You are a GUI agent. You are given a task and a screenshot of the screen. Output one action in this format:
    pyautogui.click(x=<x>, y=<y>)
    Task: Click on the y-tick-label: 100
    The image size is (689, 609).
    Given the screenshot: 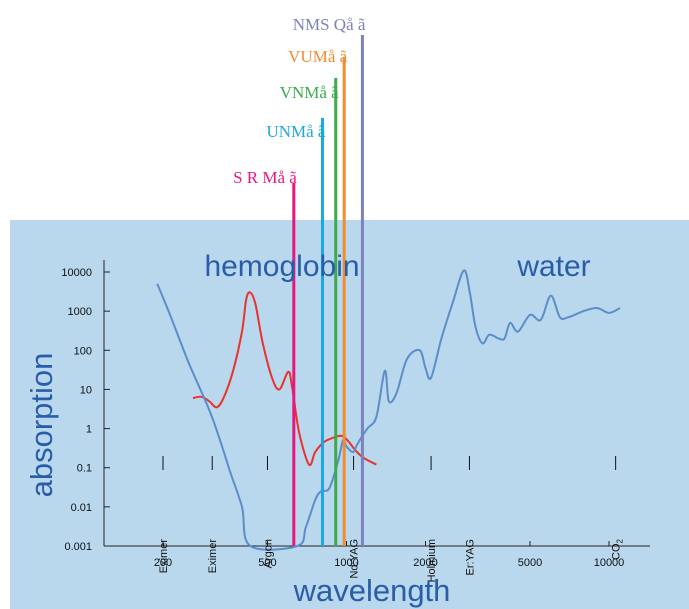 What is the action you would take?
    pyautogui.click(x=83, y=351)
    